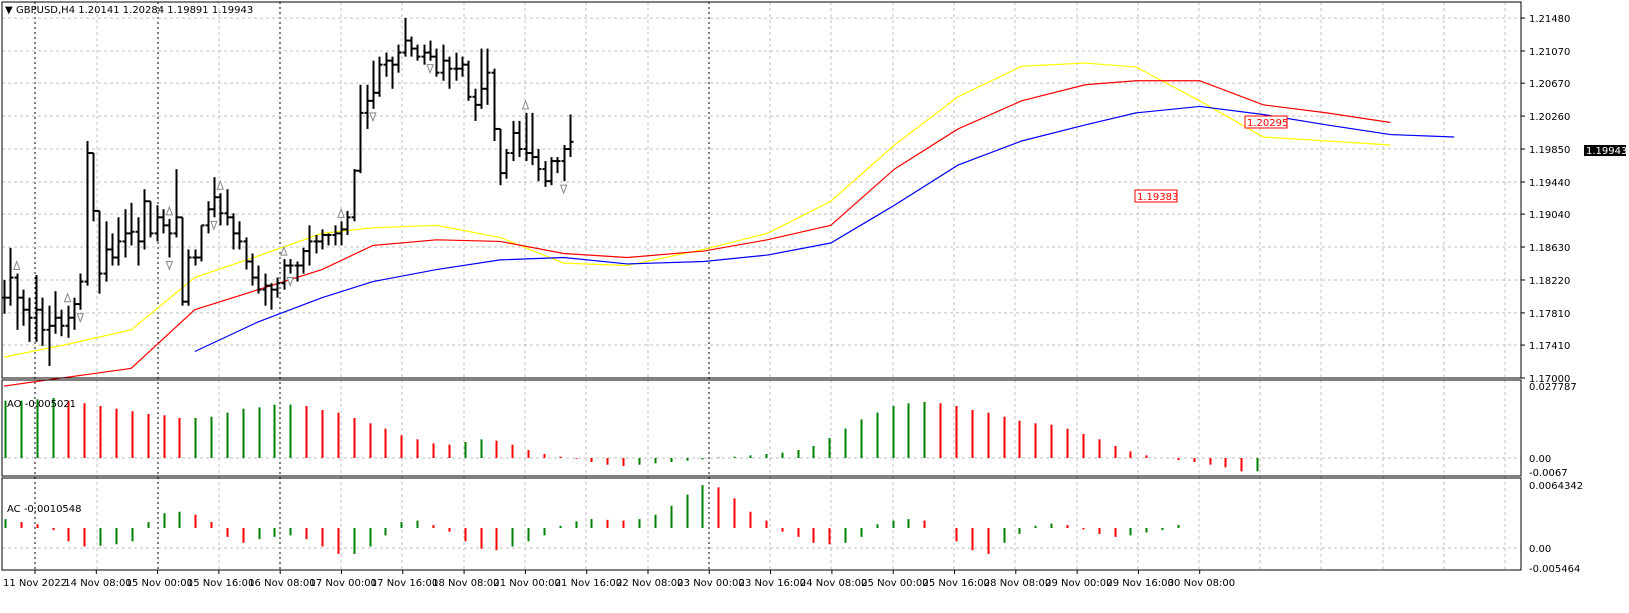  What do you see at coordinates (1605, 151) in the screenshot?
I see `price-tag: 1.19943` at bounding box center [1605, 151].